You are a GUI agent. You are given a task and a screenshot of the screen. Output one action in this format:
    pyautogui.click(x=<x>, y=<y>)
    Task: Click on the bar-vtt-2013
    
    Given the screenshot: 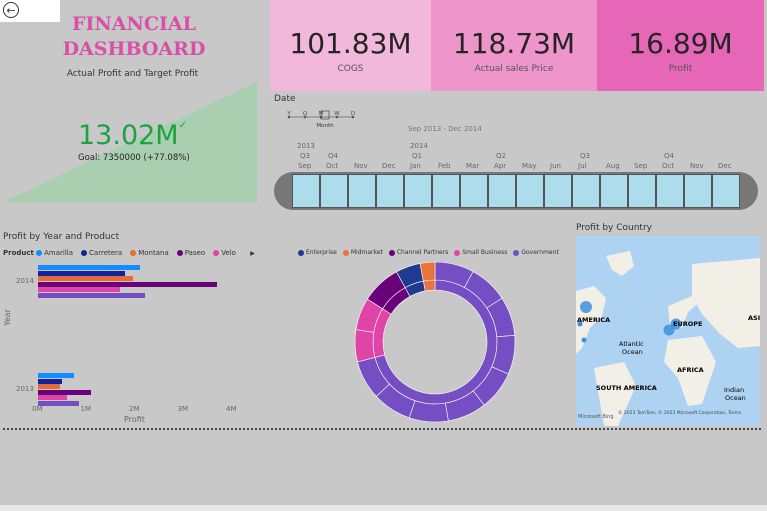 What is the action you would take?
    pyautogui.click(x=59, y=403)
    